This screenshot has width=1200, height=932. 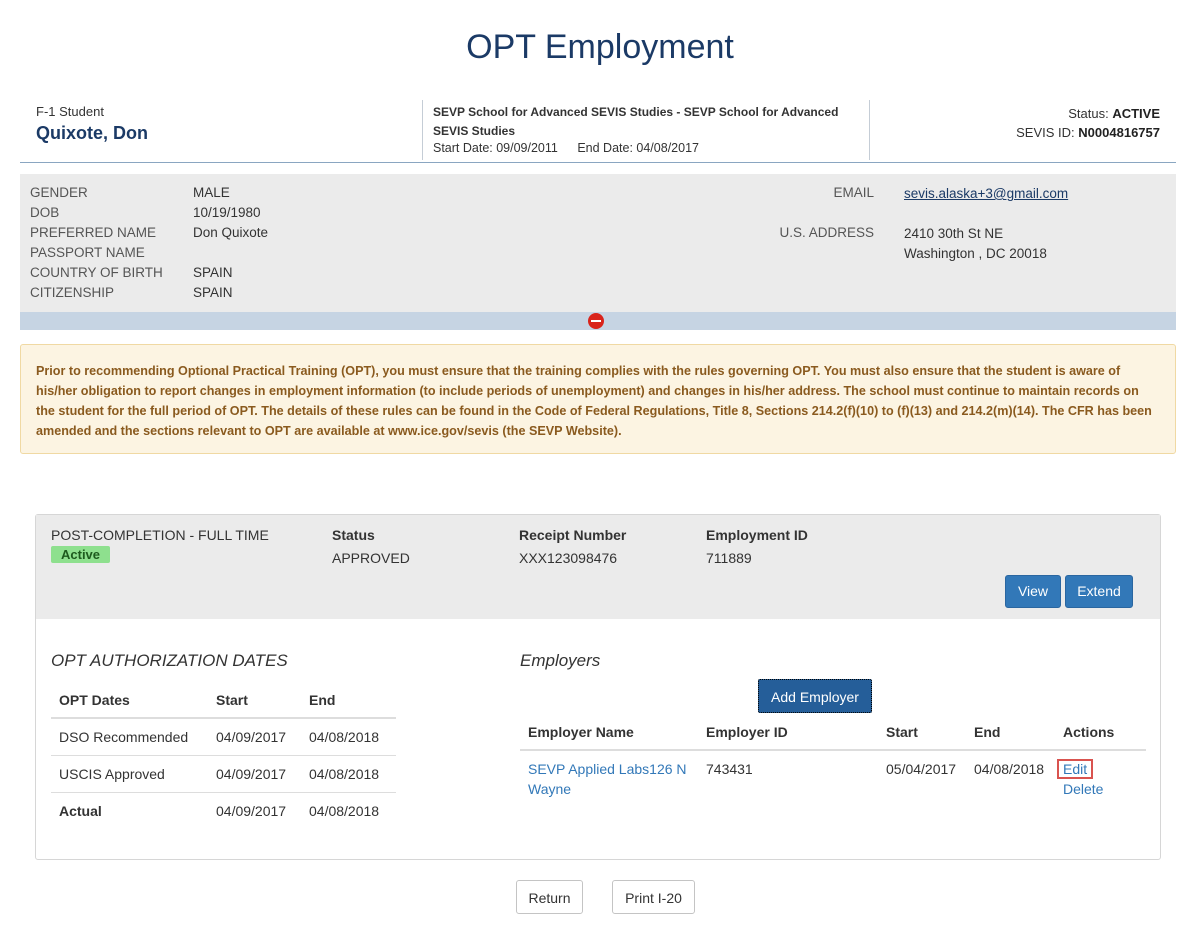 What do you see at coordinates (600, 47) in the screenshot?
I see `page-title: OPT Employment` at bounding box center [600, 47].